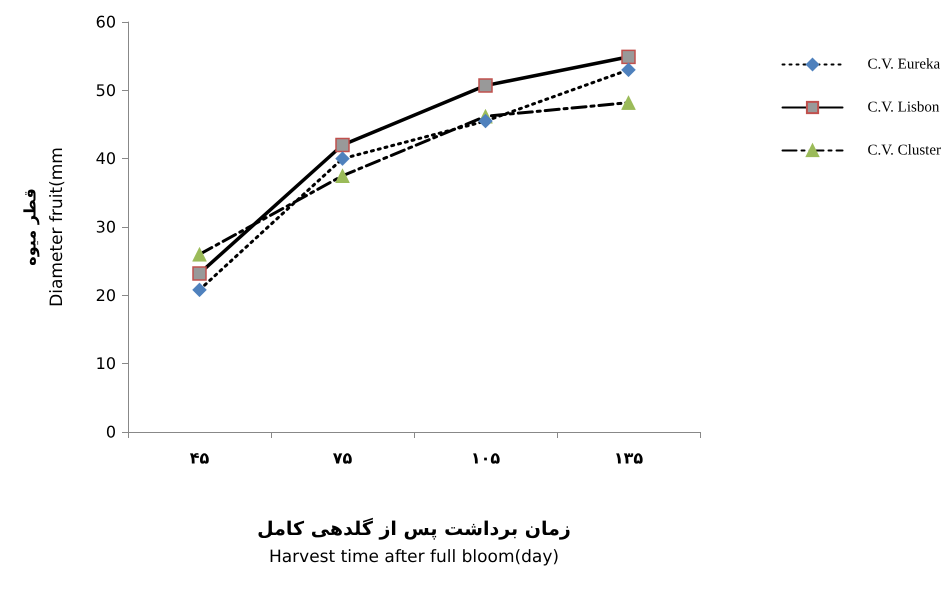 The image size is (946, 591). I want to click on legend-label: C.V. Cluster, so click(905, 150).